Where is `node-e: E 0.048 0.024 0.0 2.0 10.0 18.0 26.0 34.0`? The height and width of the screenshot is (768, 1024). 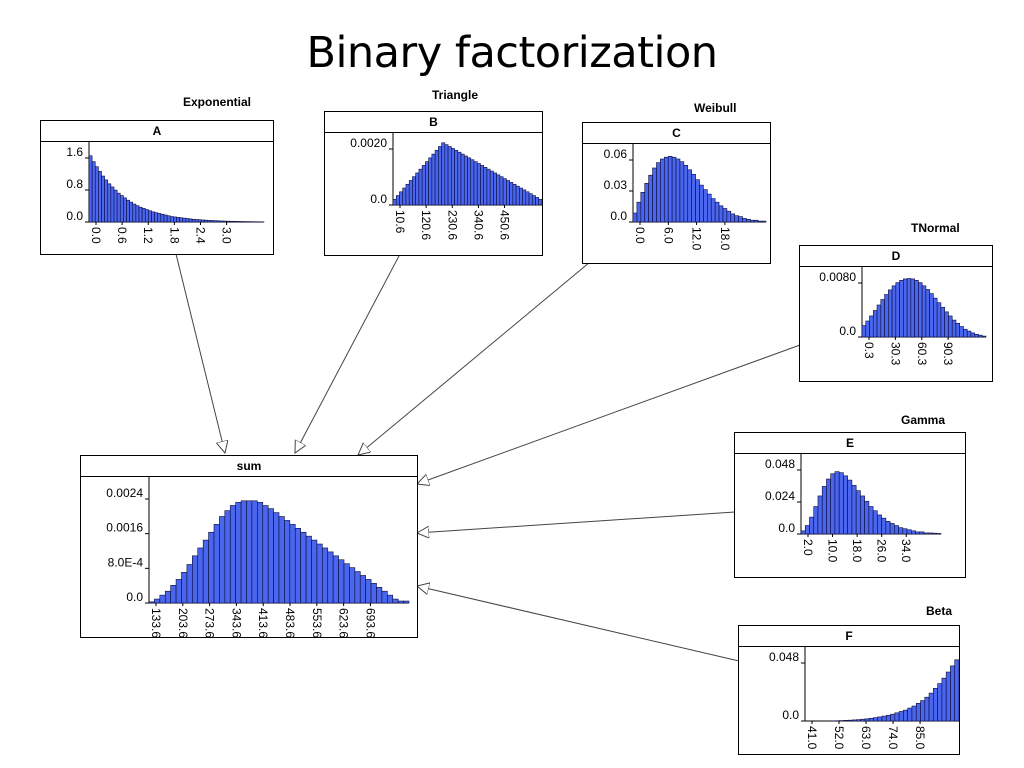 node-e: E 0.048 0.024 0.0 2.0 10.0 18.0 26.0 34.0 is located at coordinates (850, 505).